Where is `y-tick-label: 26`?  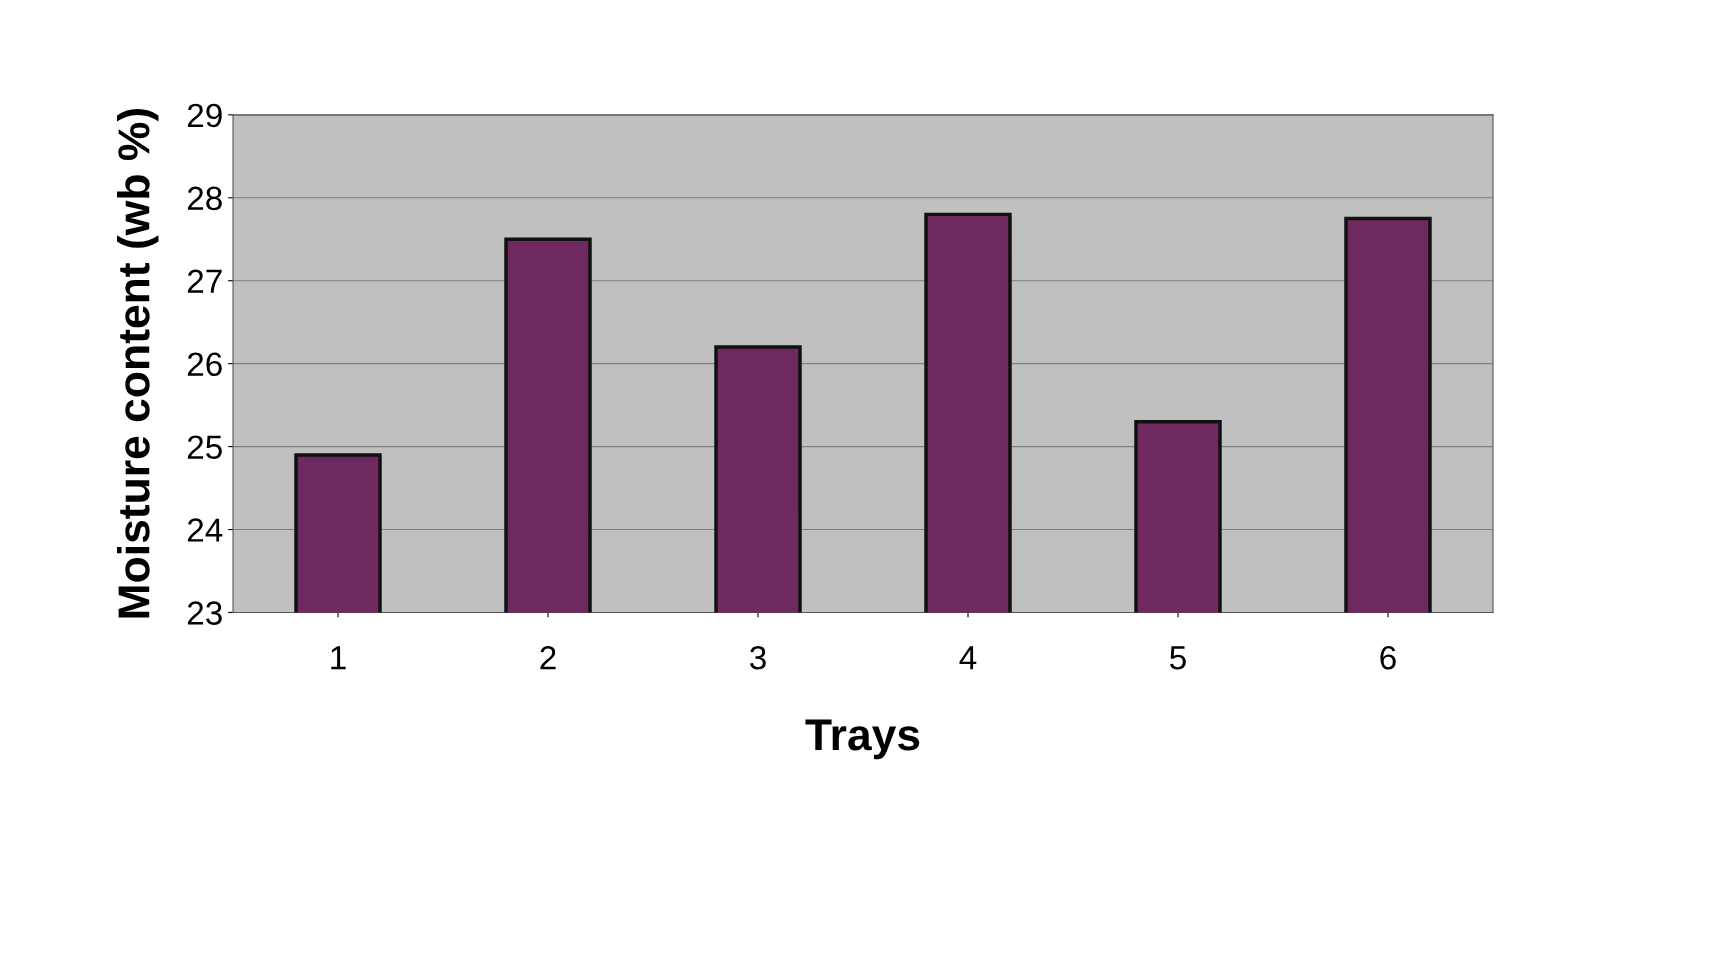
y-tick-label: 26 is located at coordinates (204, 364).